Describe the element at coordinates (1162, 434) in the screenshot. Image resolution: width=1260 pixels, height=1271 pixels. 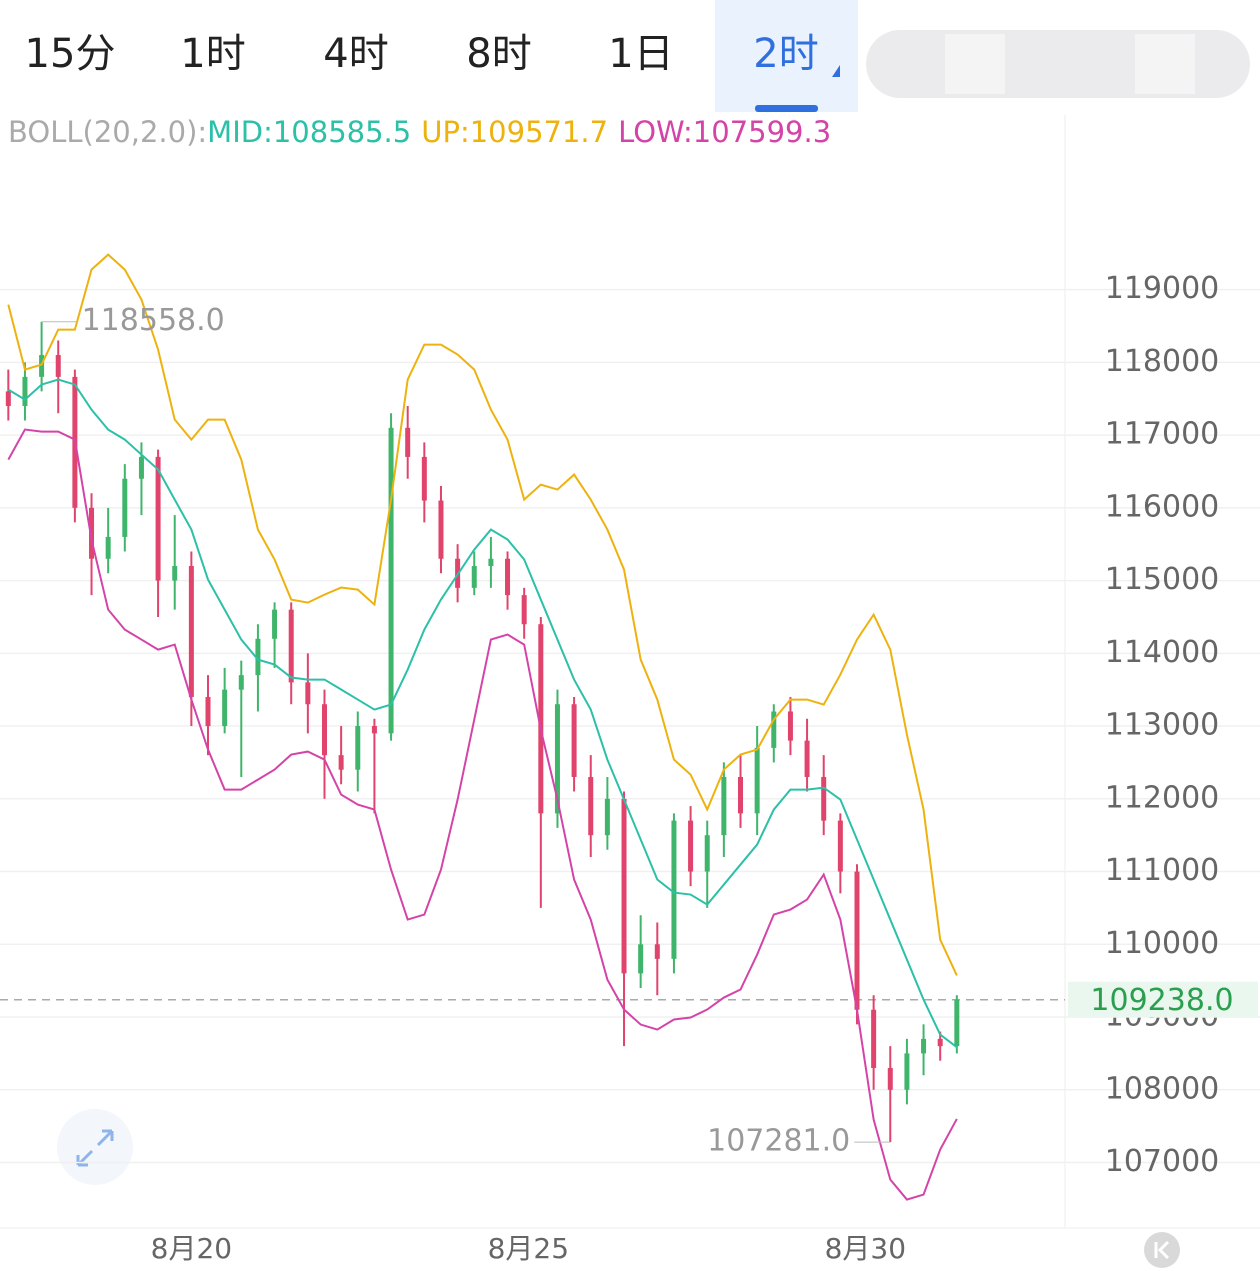
I see `y-tick-label: 117000` at that location.